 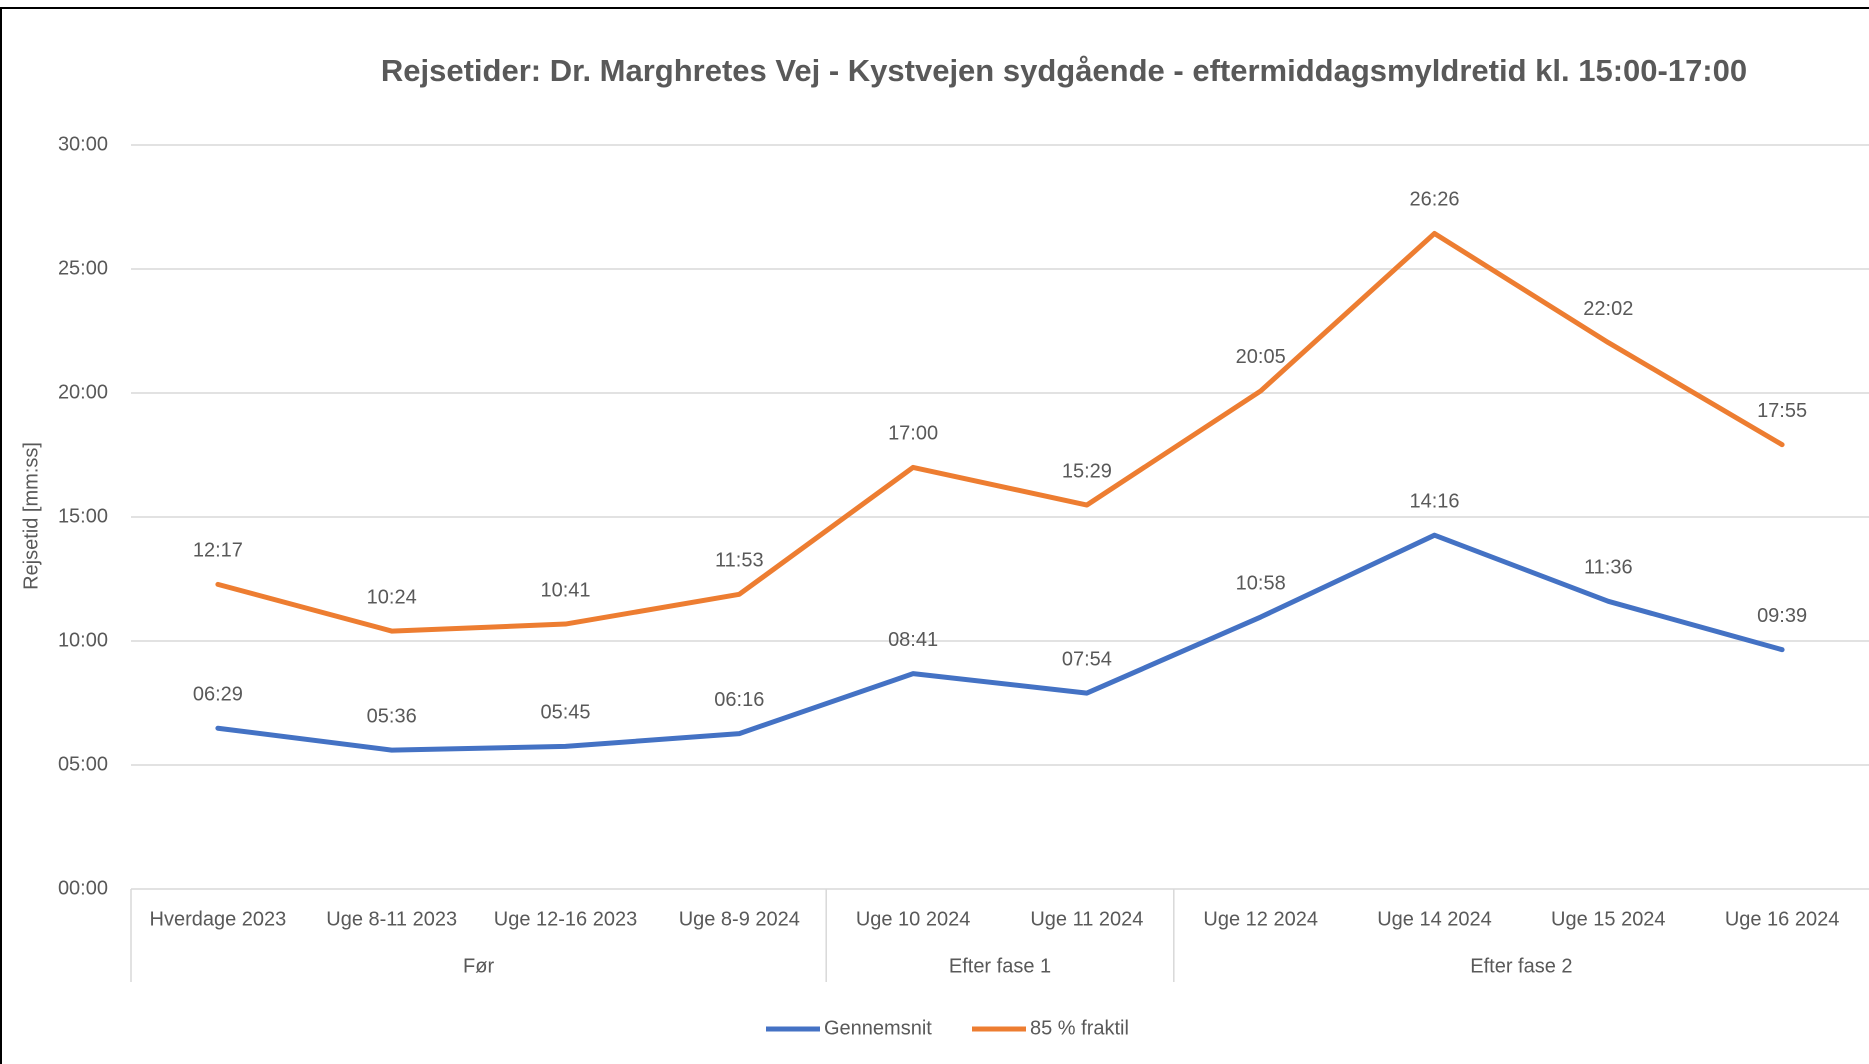 I want to click on data-label: 05:45, so click(x=565, y=713).